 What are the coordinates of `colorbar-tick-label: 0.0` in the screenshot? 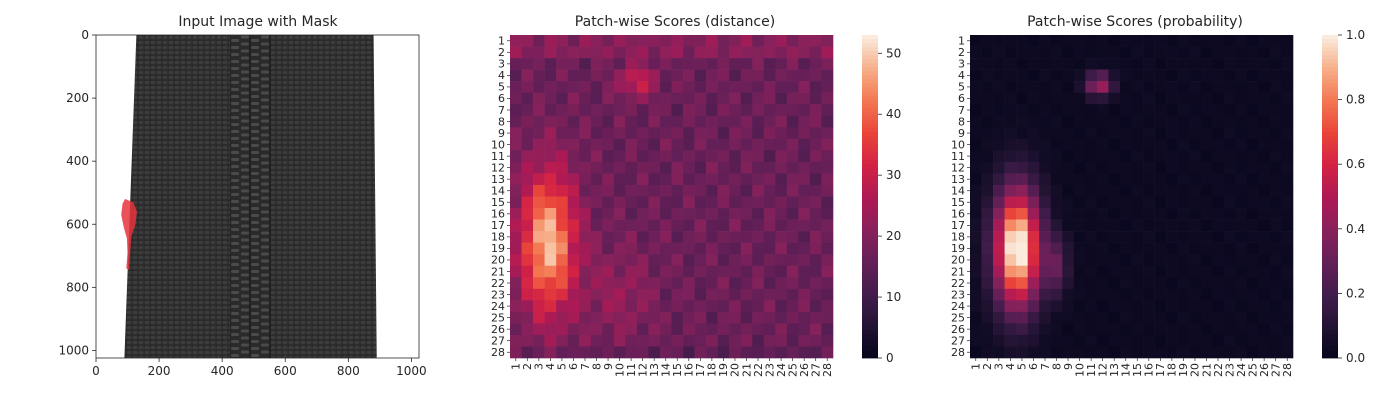 It's located at (1355, 358).